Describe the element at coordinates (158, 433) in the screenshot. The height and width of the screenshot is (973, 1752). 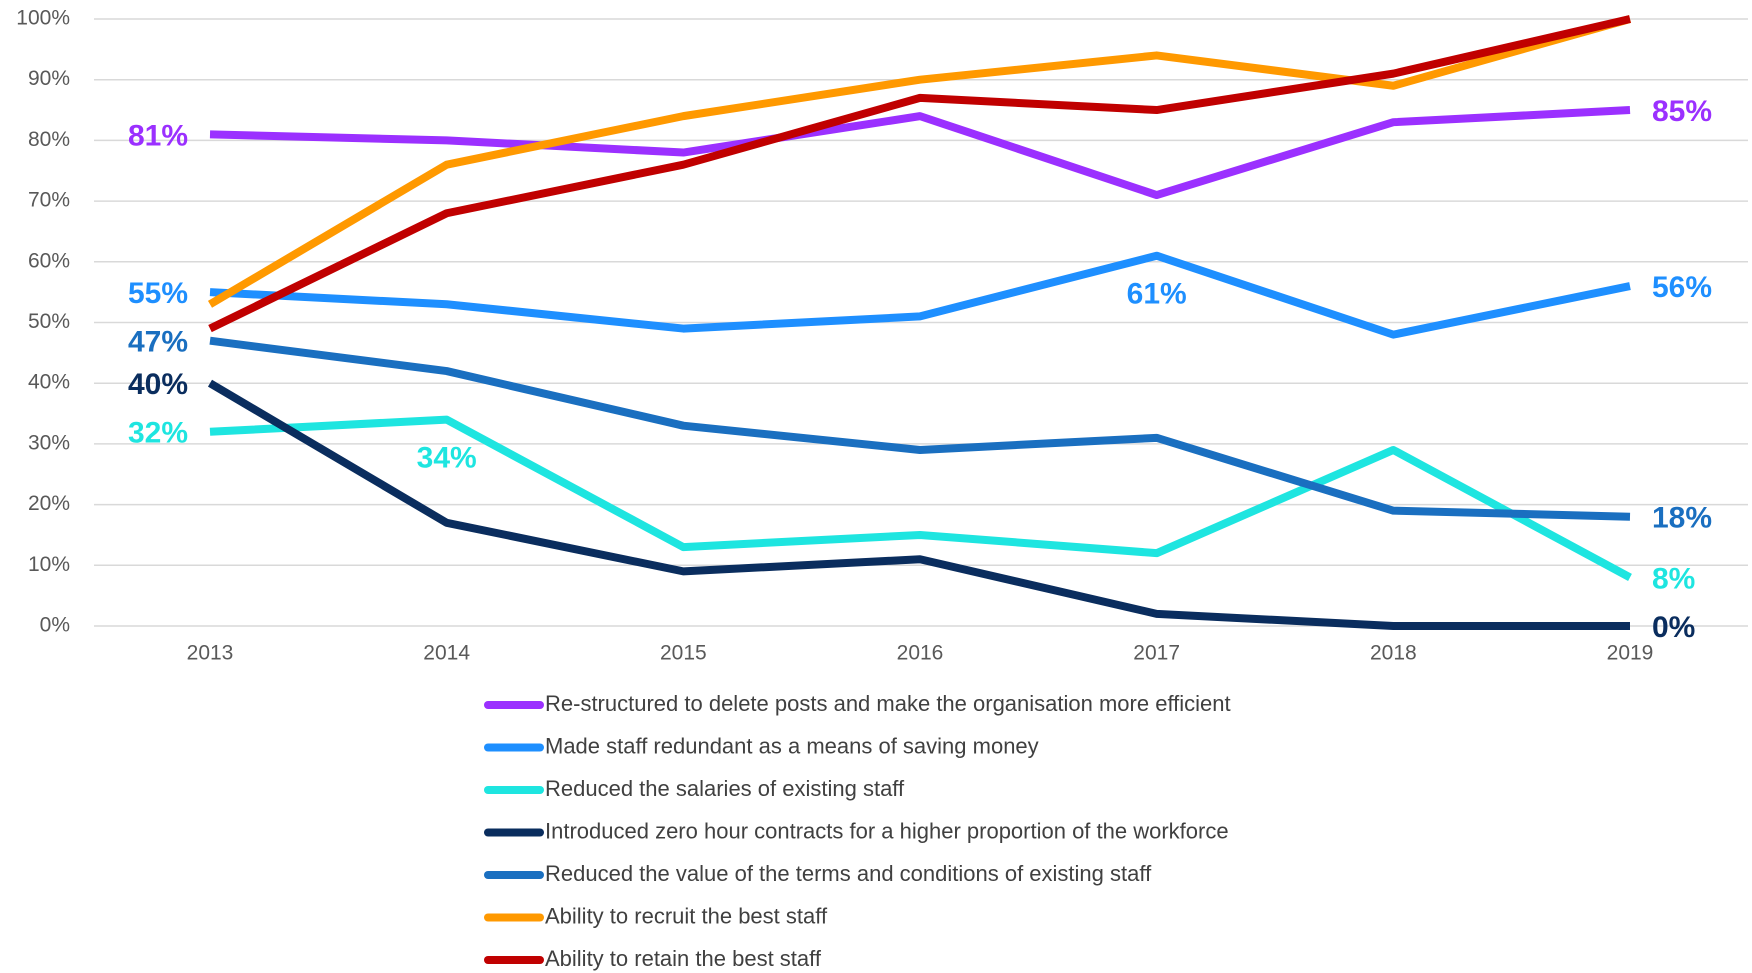
I see `data-label: 32%` at that location.